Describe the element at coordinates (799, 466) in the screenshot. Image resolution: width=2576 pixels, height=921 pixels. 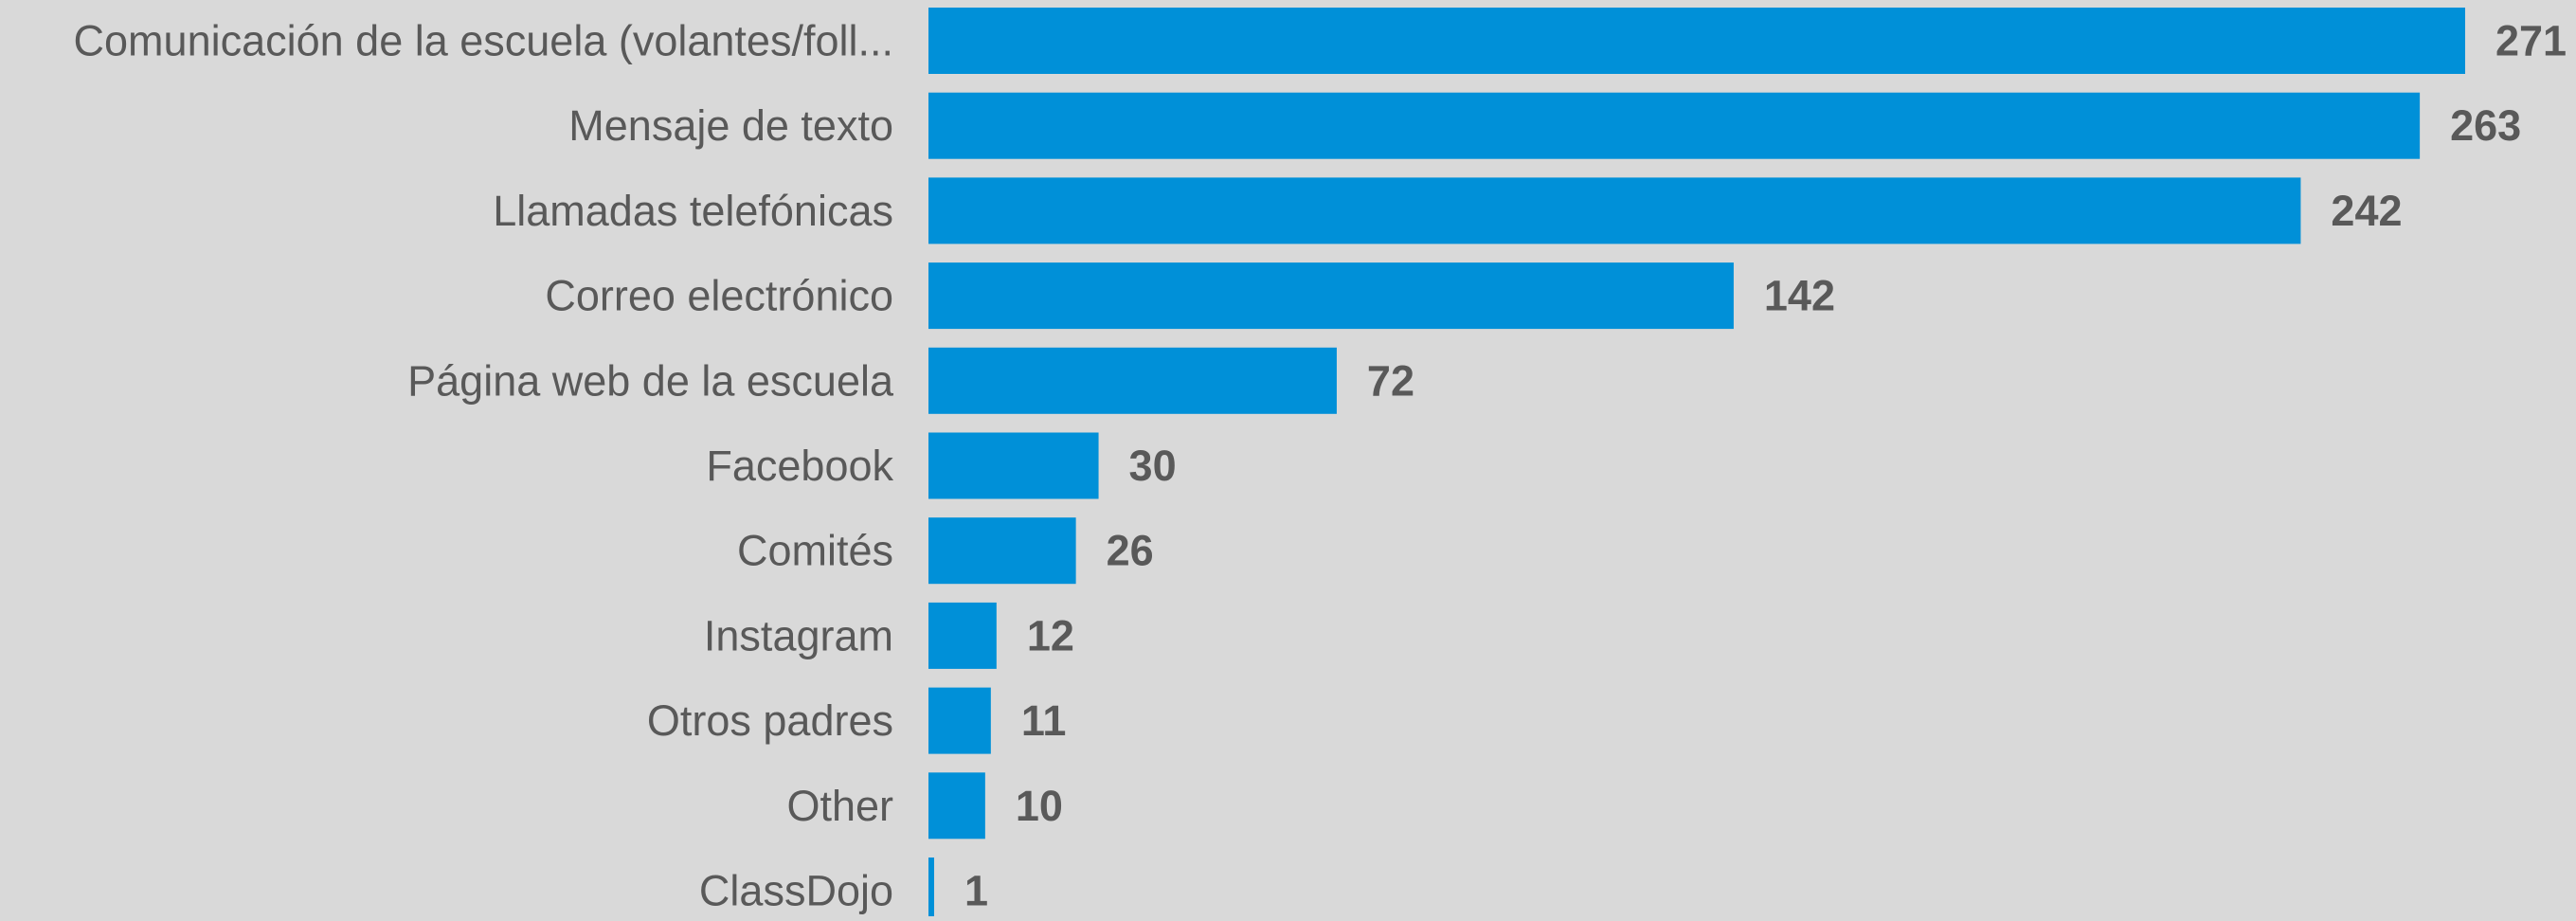
I see `category-label: Facebook` at that location.